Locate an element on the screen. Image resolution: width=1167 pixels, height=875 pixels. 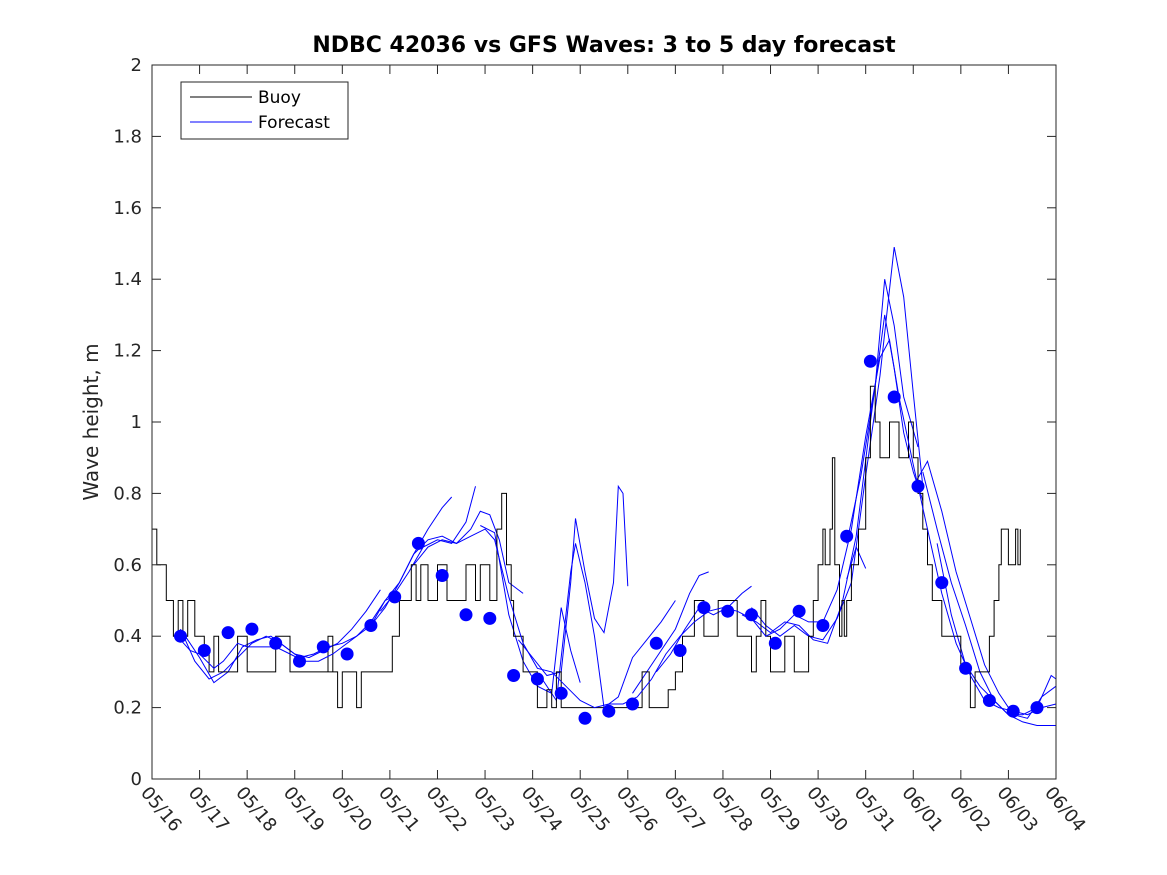
y-tick-label-9: 1.8 is located at coordinates (127, 136).